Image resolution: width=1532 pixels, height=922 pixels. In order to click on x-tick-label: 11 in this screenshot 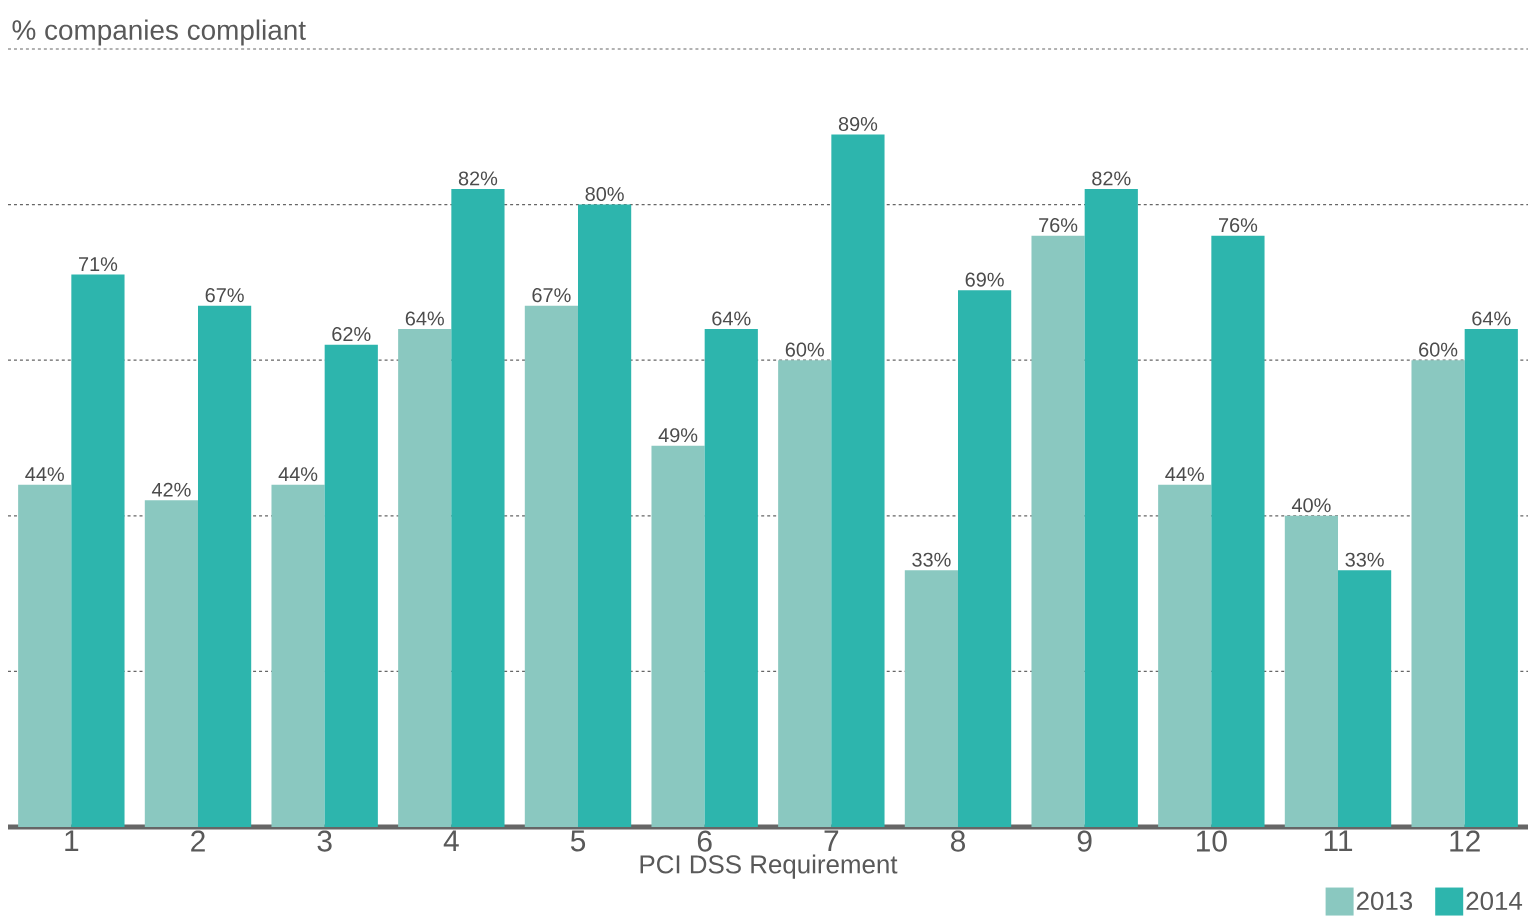, I will do `click(1338, 841)`.